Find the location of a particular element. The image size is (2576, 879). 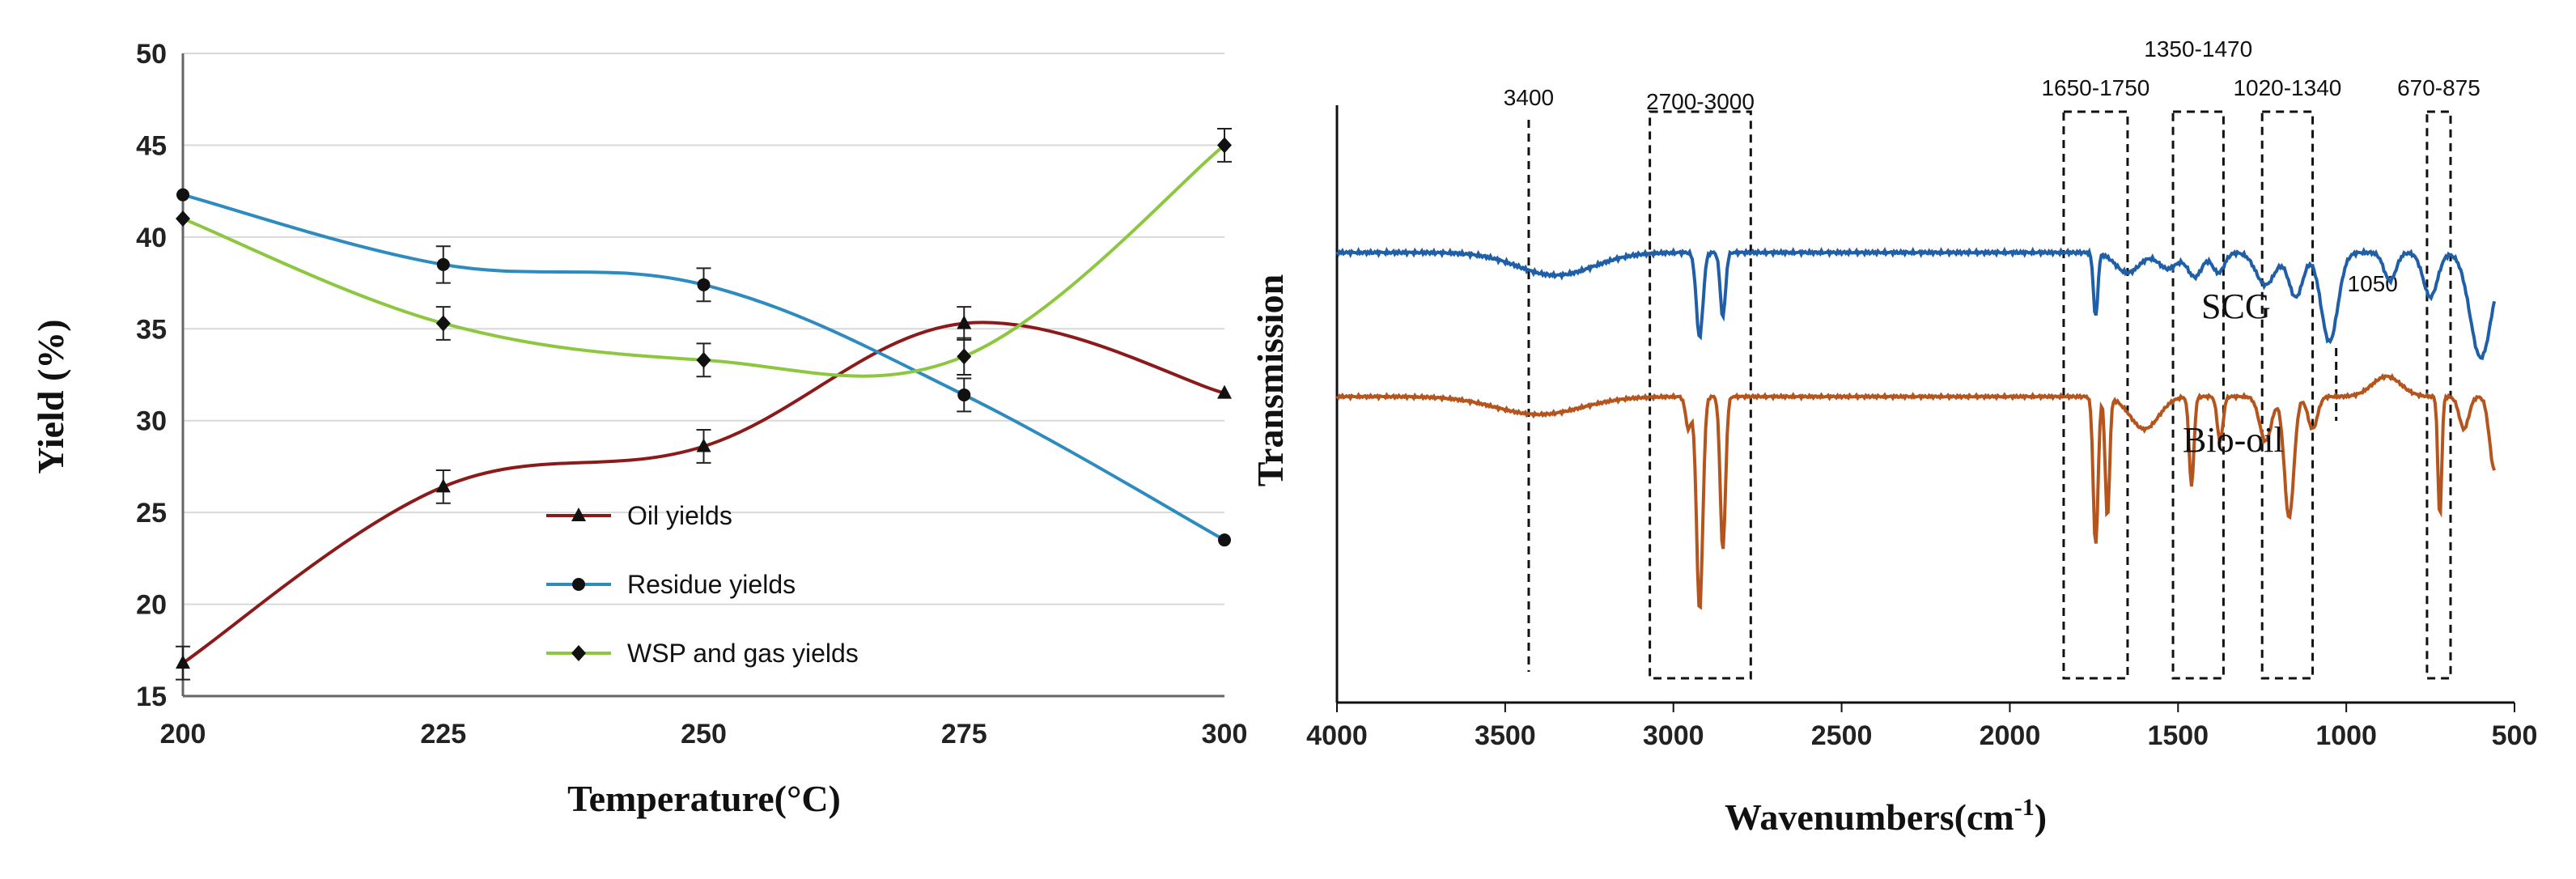

y-tick-label: 30 is located at coordinates (151, 421).